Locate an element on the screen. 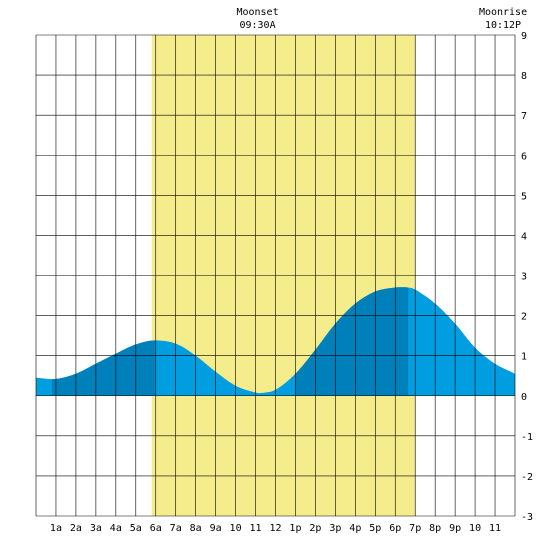  y-tick-label: 3 is located at coordinates (524, 277).